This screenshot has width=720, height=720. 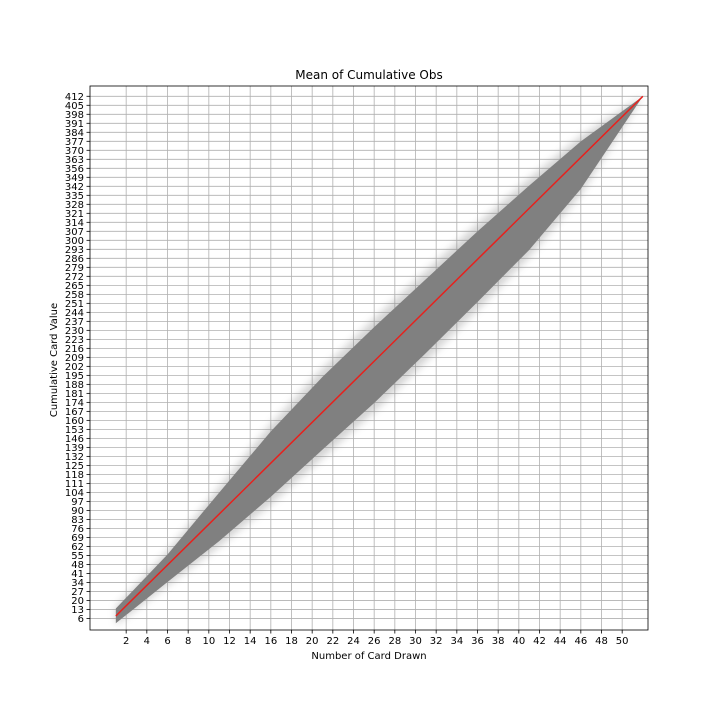 What do you see at coordinates (74, 241) in the screenshot?
I see `y-tick-label: 300` at bounding box center [74, 241].